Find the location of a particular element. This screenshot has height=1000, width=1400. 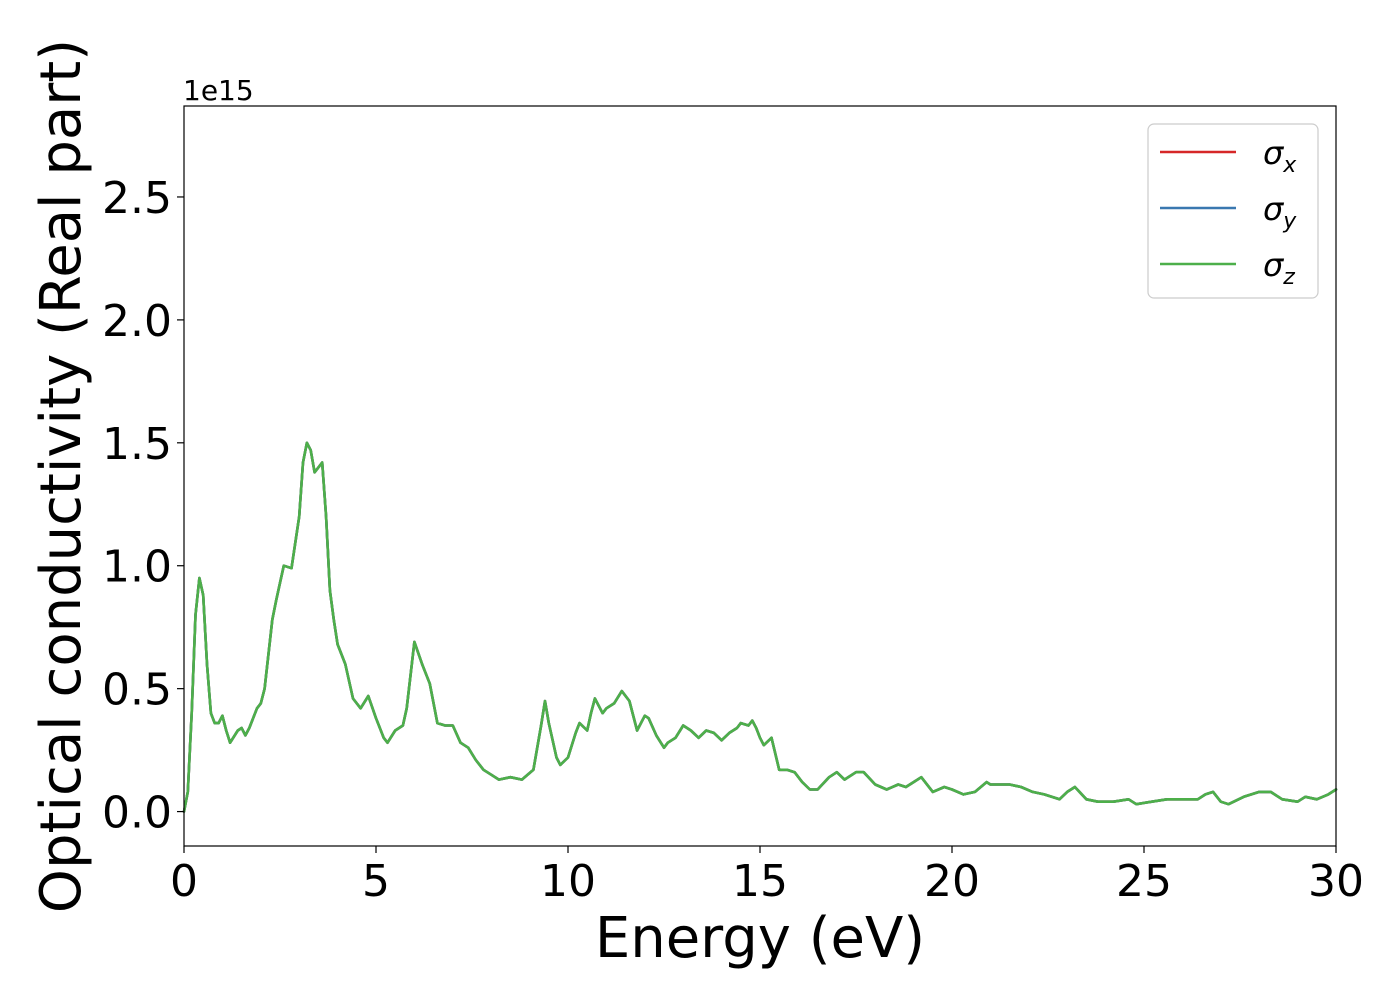

x-axis-label: Energy (eV) is located at coordinates (760, 938).